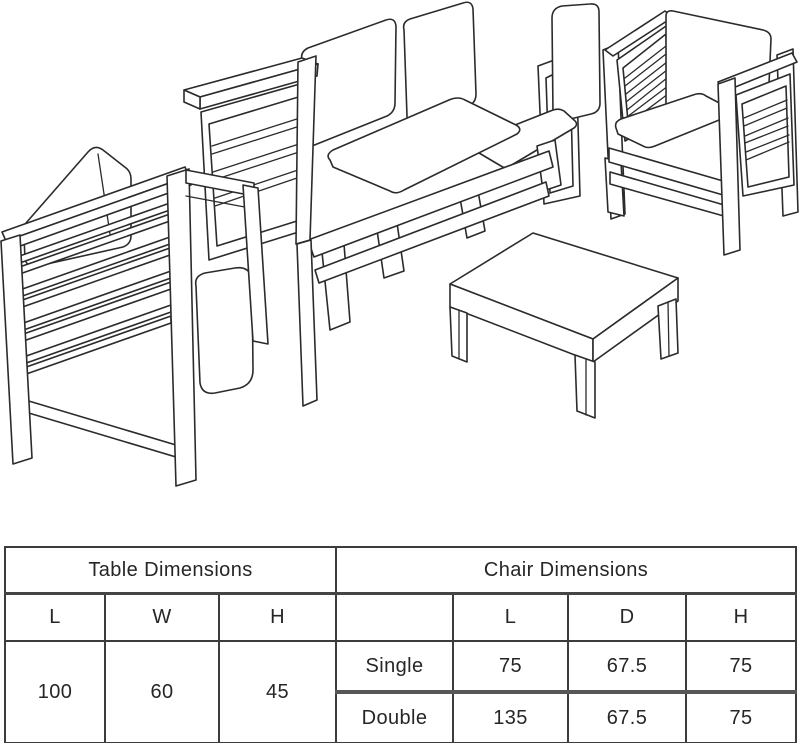 The width and height of the screenshot is (800, 743). I want to click on table-dimensions-header: Table Dimensions, so click(170, 570).